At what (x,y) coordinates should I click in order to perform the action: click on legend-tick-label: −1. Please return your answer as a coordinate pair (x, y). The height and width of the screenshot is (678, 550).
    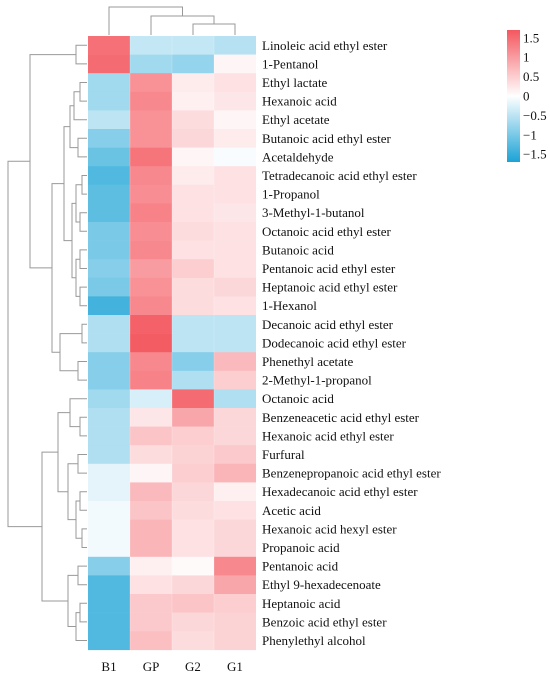
    Looking at the image, I should click on (530, 134).